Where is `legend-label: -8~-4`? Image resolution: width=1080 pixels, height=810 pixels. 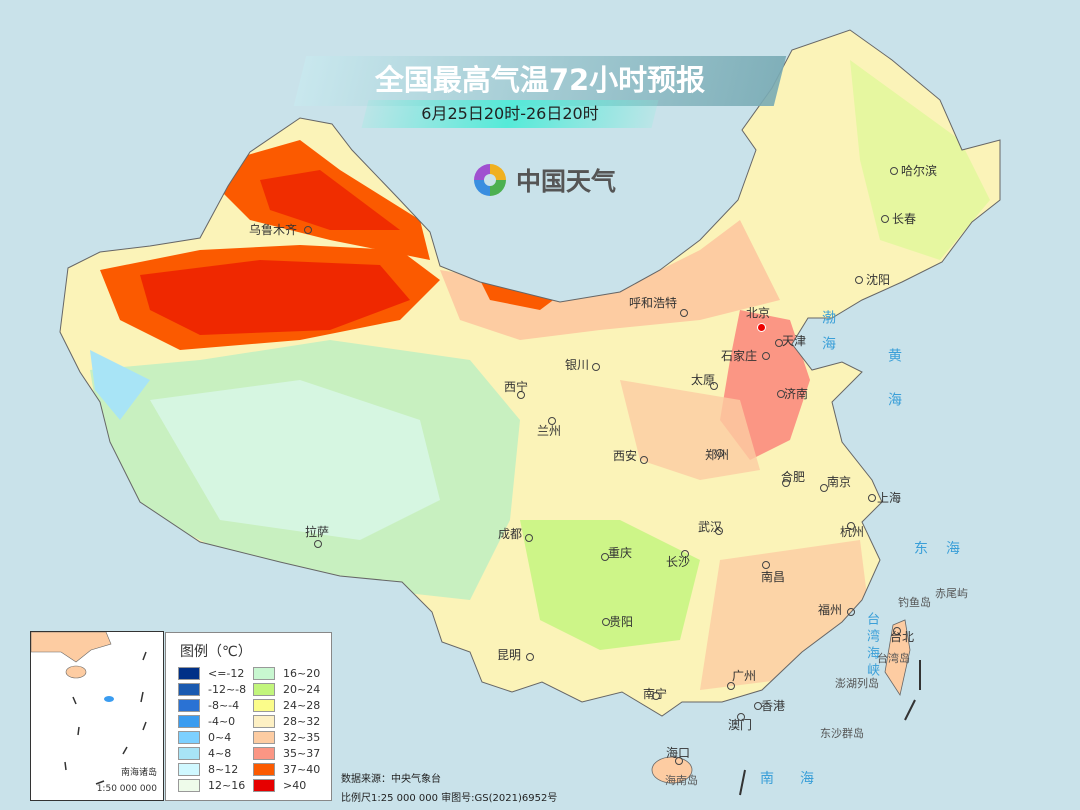 legend-label: -8~-4 is located at coordinates (224, 705).